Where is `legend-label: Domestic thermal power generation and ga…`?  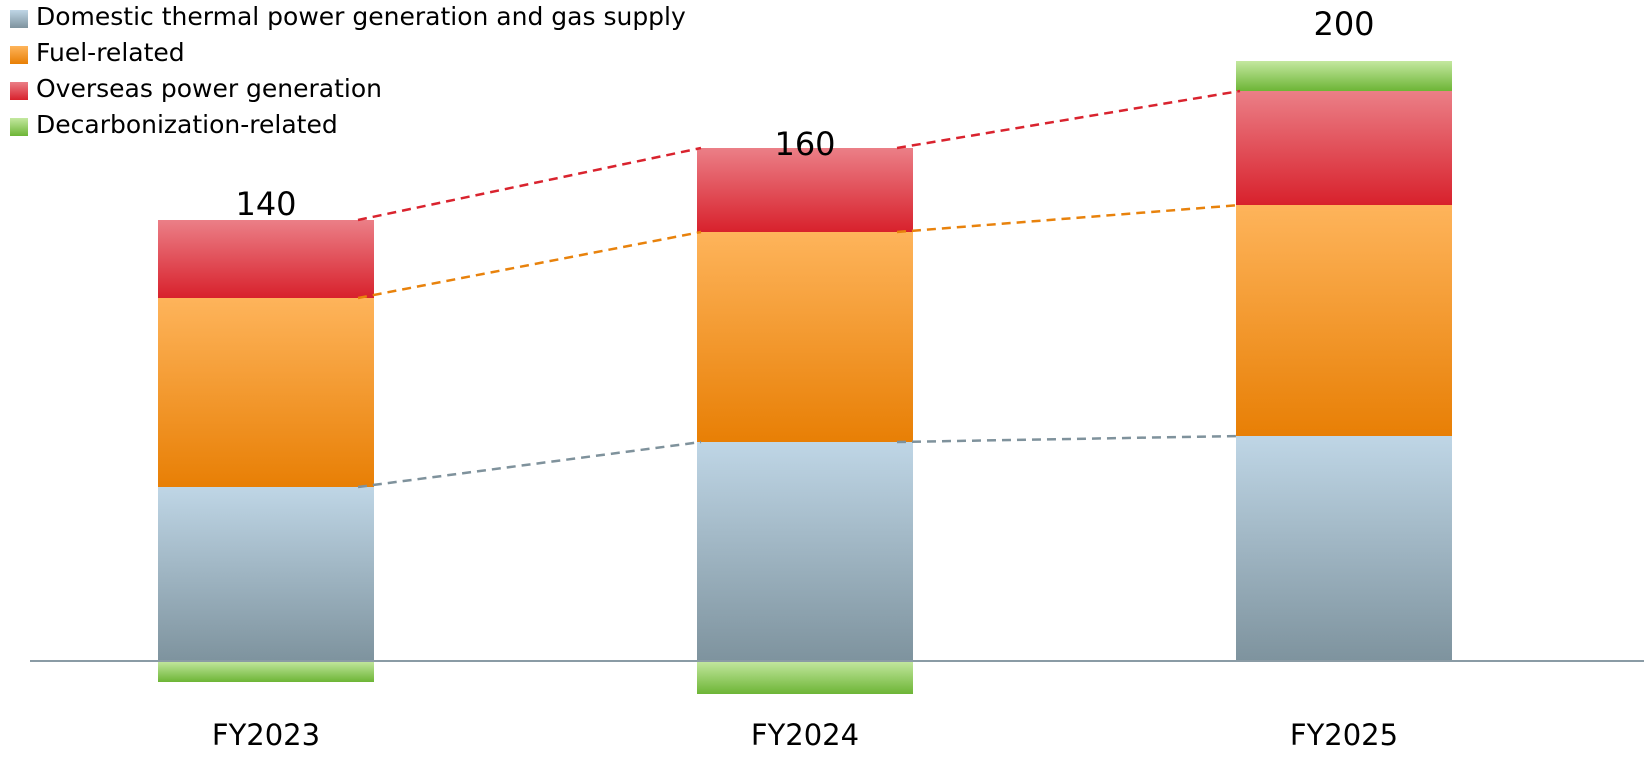
legend-label: Domestic thermal power generation and ga… is located at coordinates (361, 16).